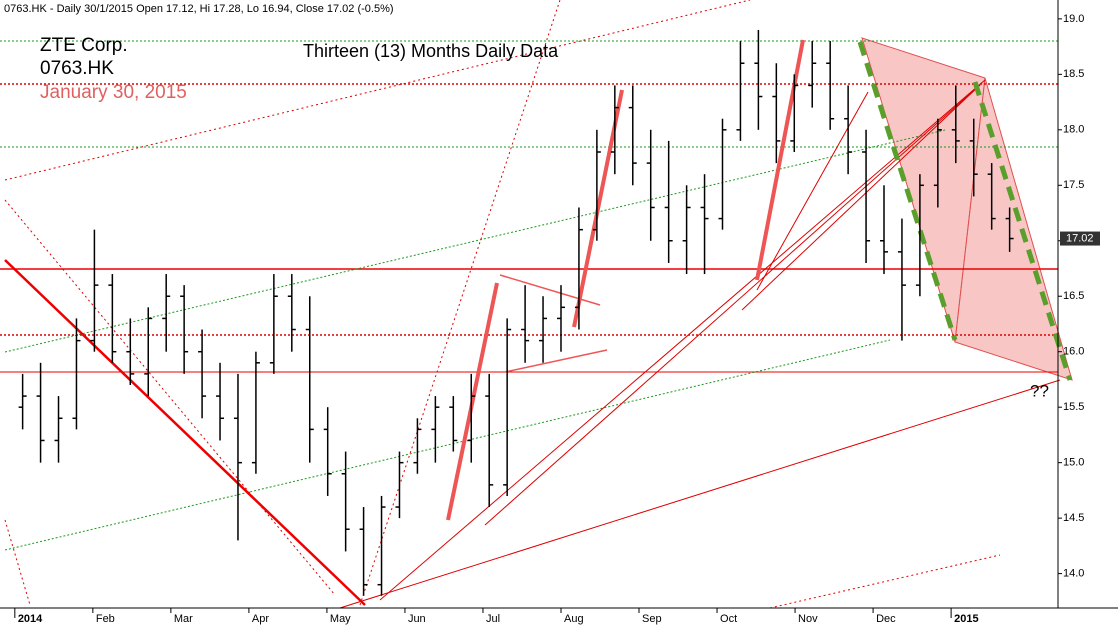  Describe the element at coordinates (340, 619) in the screenshot. I see `x-tick-label: May` at that location.